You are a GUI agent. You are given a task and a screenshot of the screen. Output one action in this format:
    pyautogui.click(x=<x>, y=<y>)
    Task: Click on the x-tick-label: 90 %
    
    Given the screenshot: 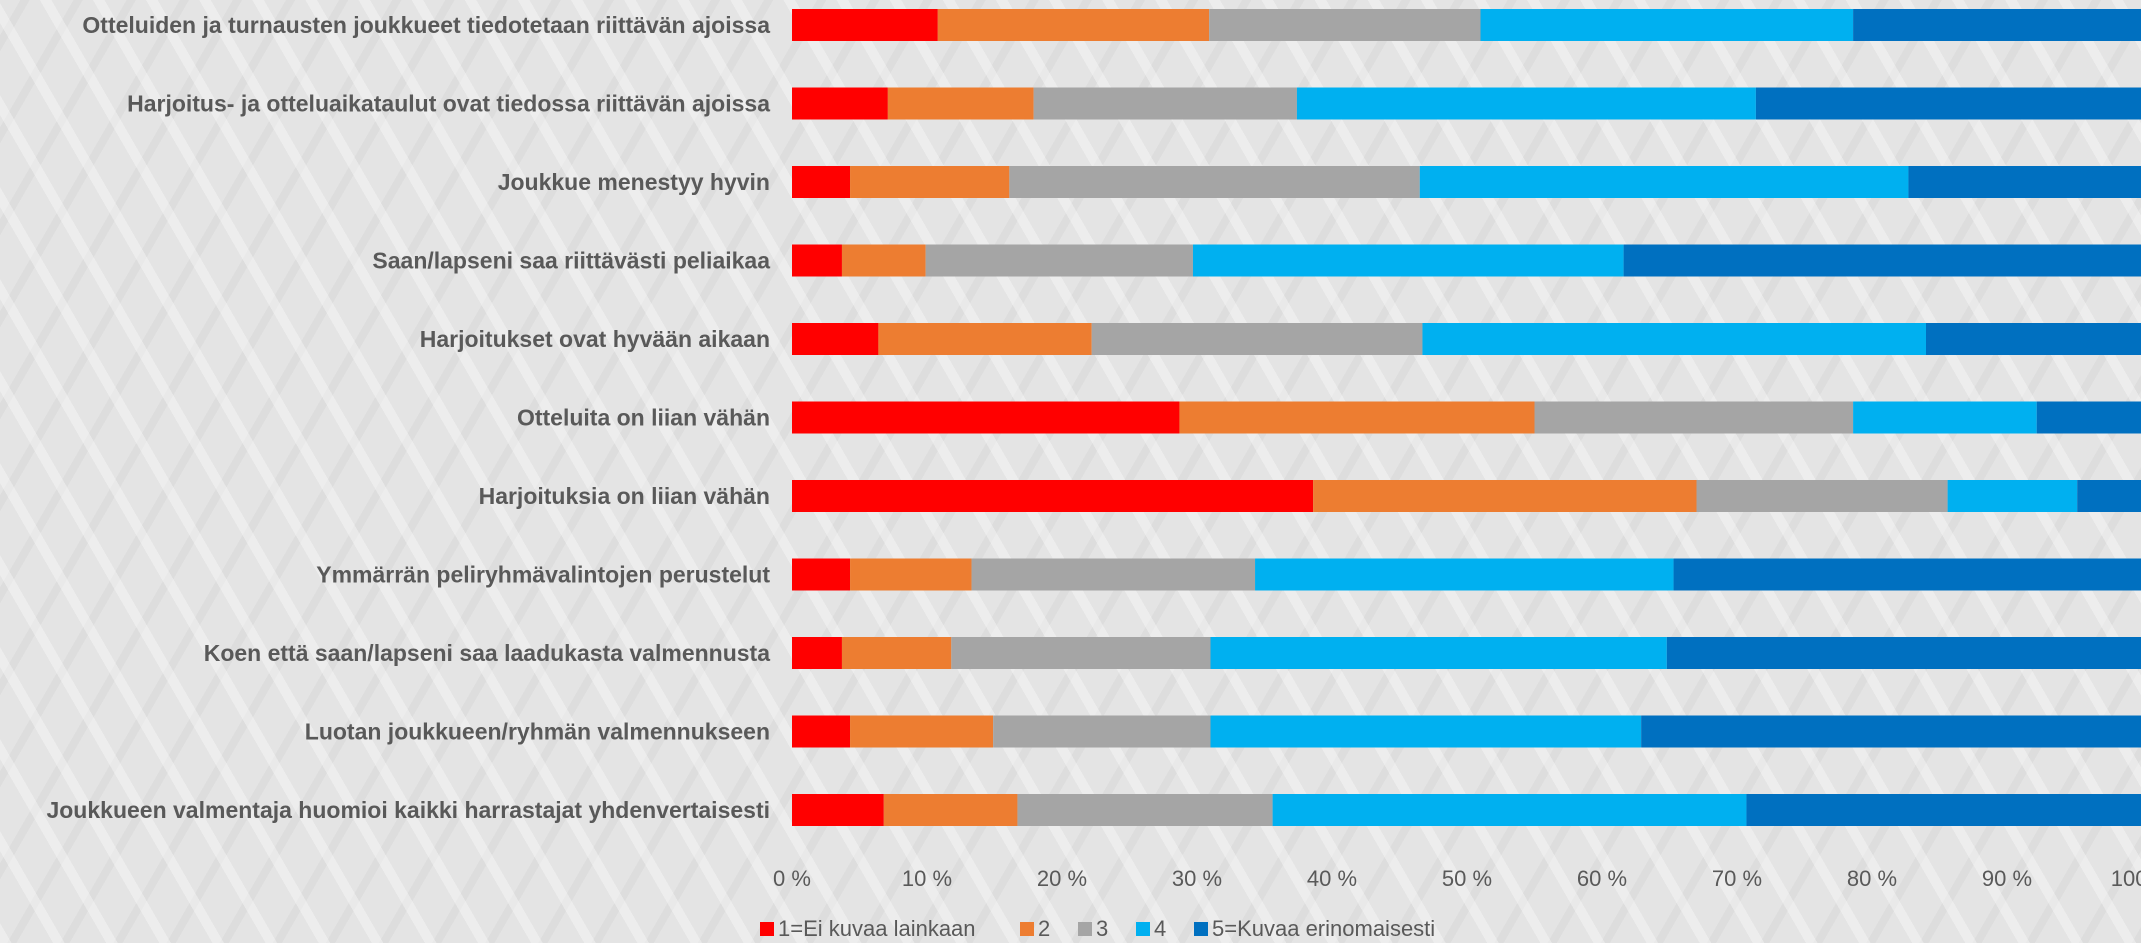 What is the action you would take?
    pyautogui.click(x=2007, y=878)
    